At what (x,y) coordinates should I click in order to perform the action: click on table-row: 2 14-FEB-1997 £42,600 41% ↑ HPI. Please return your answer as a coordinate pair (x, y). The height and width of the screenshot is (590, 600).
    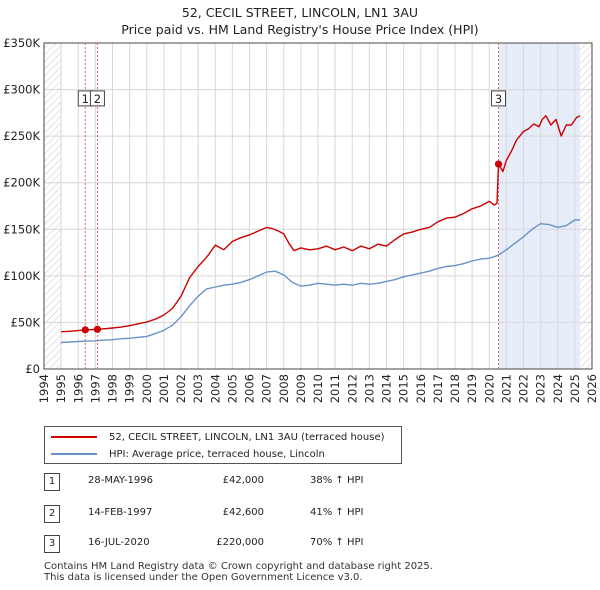
    Looking at the image, I should click on (254, 514).